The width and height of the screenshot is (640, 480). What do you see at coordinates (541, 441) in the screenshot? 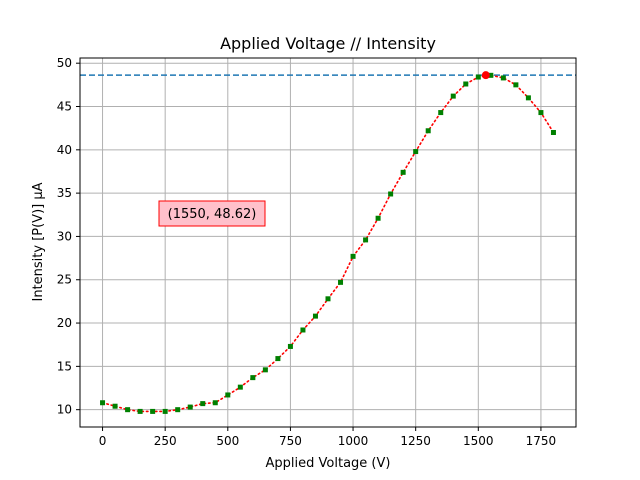
I see `x-tick-label: 1750` at bounding box center [541, 441].